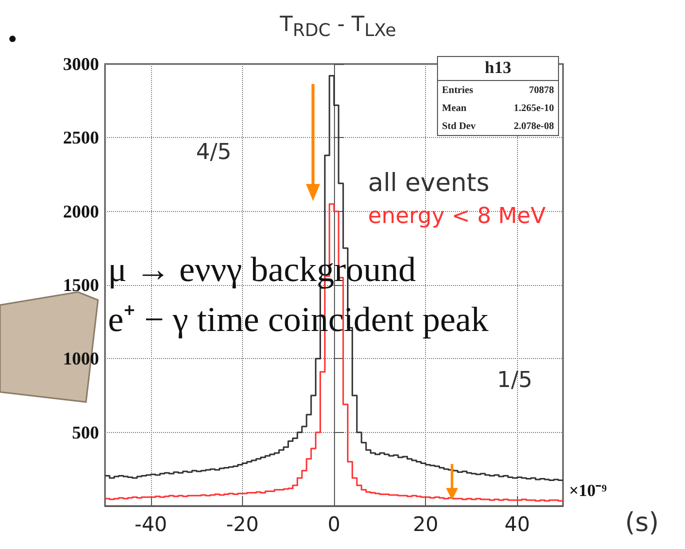 The height and width of the screenshot is (549, 685). What do you see at coordinates (81, 64) in the screenshot?
I see `y-tick-label: 3000` at bounding box center [81, 64].